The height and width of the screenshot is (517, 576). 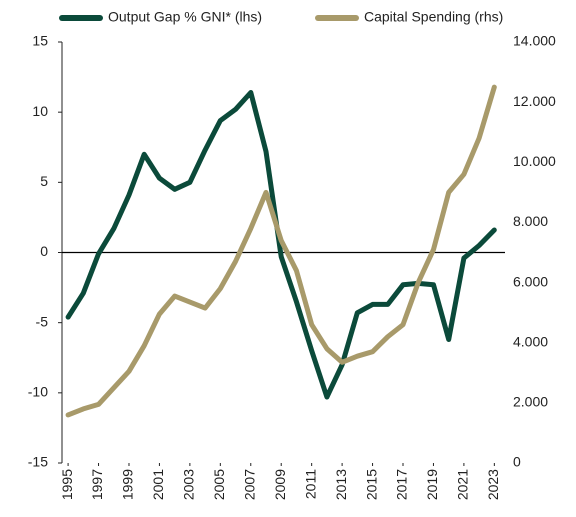 I want to click on y-tick-label: -15, so click(x=38, y=462).